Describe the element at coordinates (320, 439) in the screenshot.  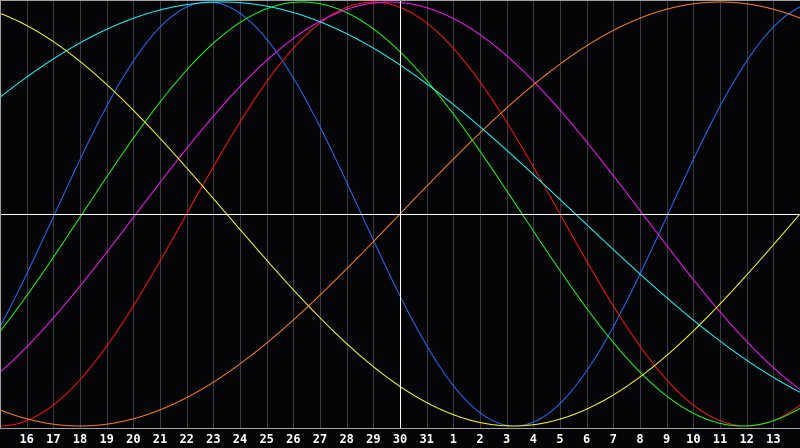
I see `x-tick-label: 27` at that location.